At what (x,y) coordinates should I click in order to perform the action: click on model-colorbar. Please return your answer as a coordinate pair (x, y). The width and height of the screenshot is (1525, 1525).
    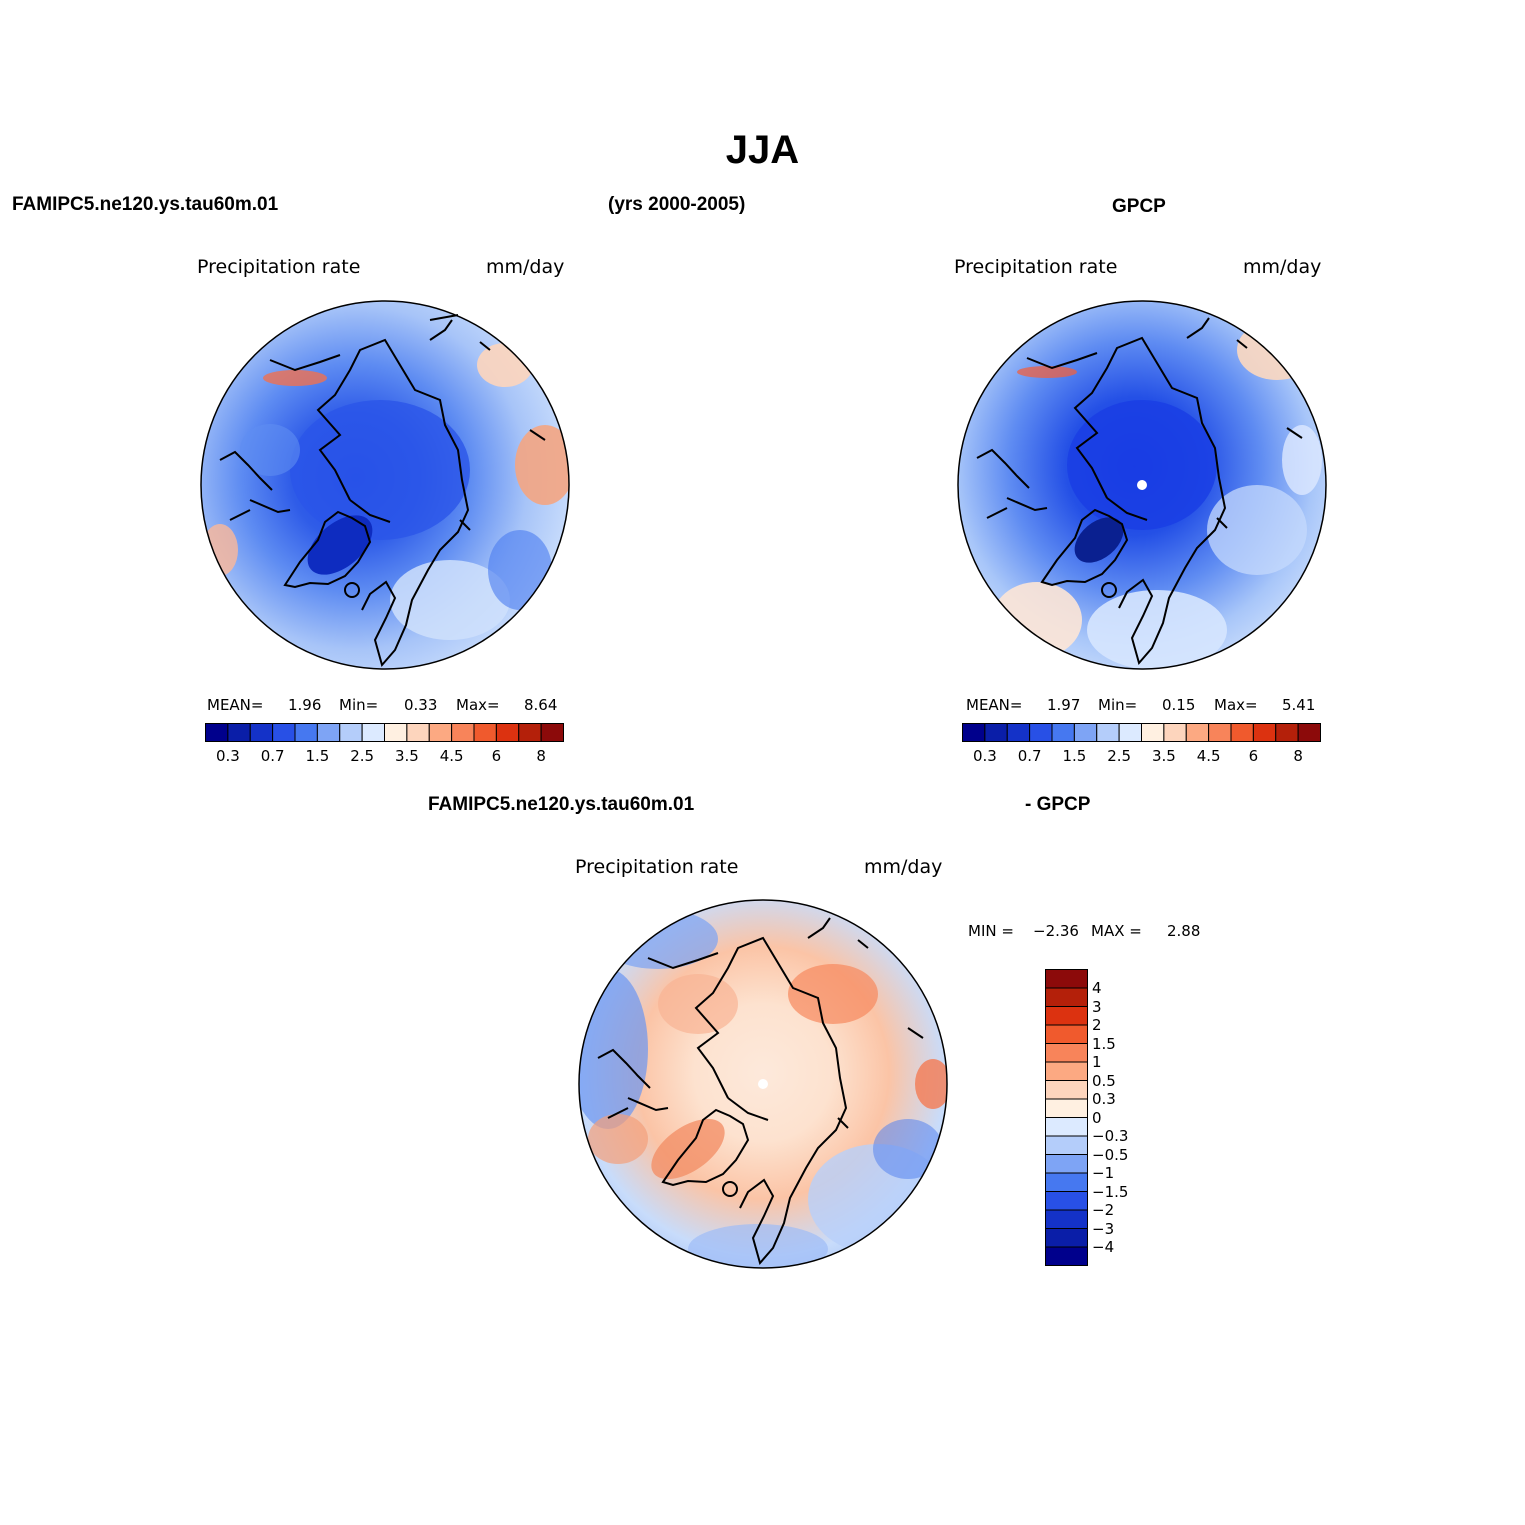
    Looking at the image, I should click on (384, 732).